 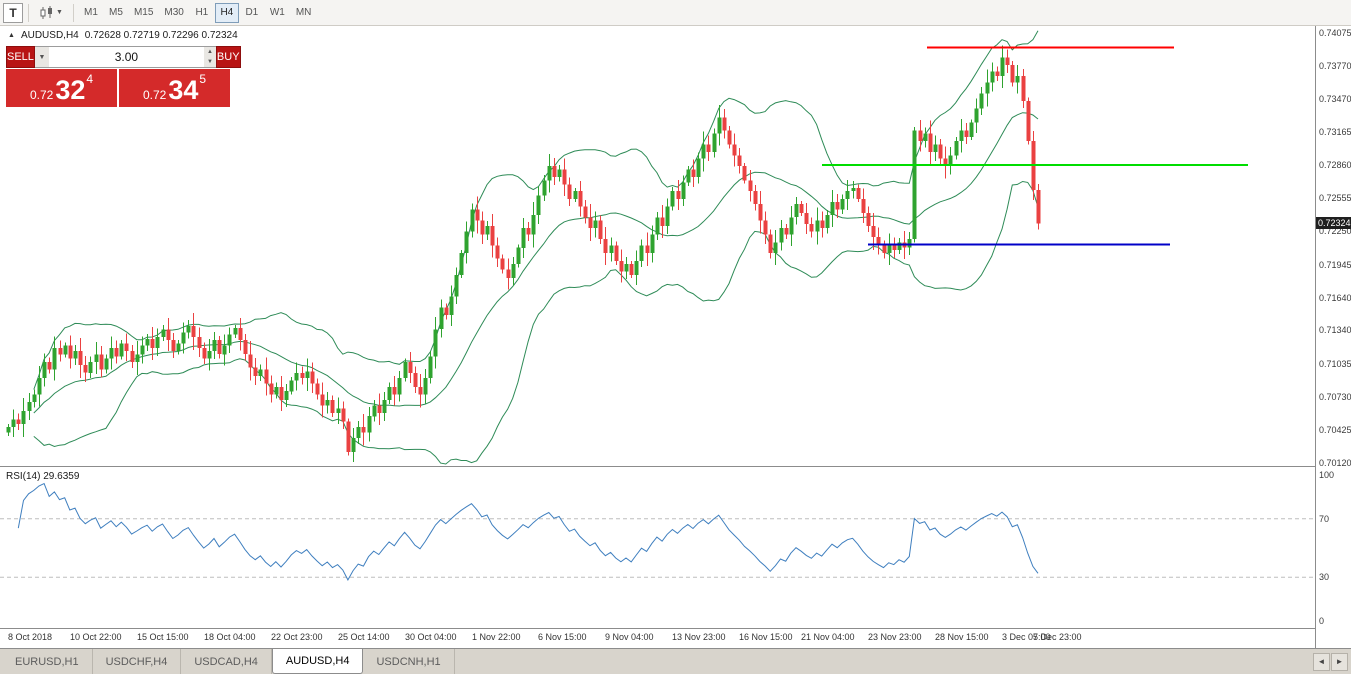 What do you see at coordinates (1335, 264) in the screenshot?
I see `price-axis-label: 0.71945` at bounding box center [1335, 264].